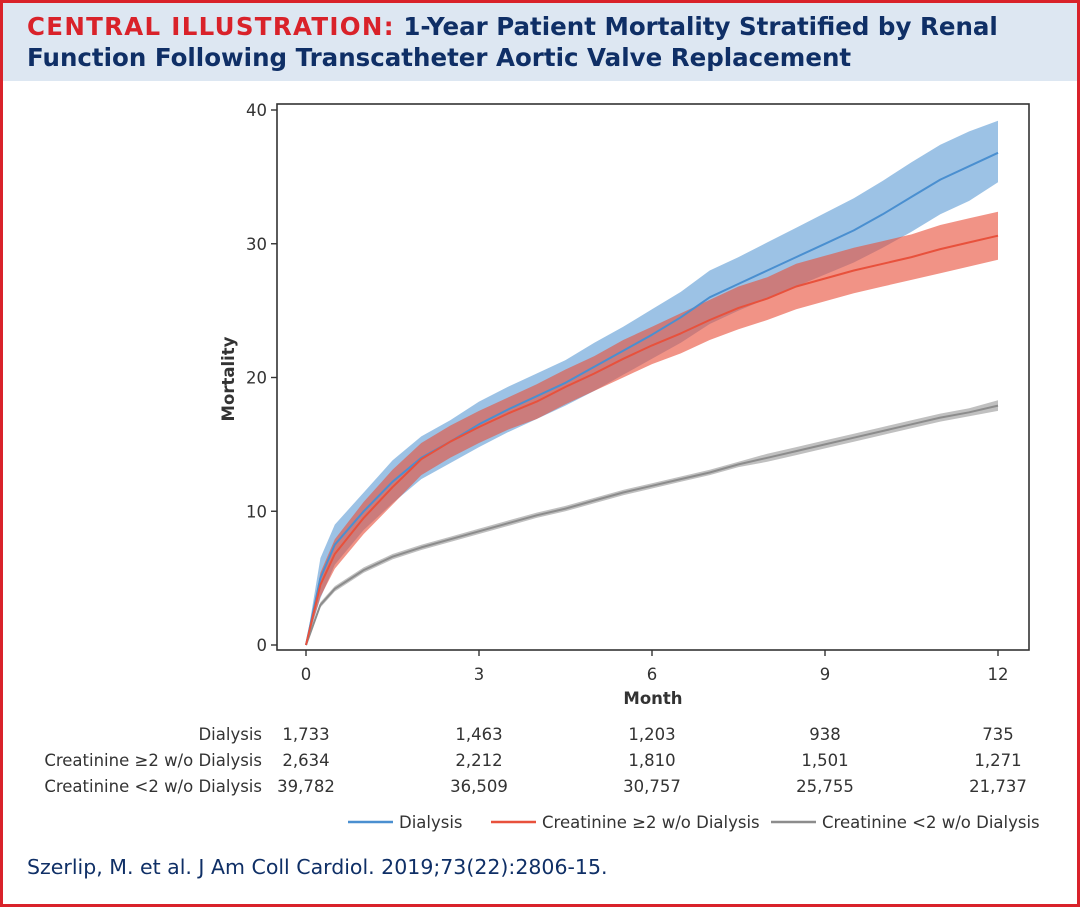 The width and height of the screenshot is (1080, 907). Describe the element at coordinates (824, 760) in the screenshot. I see `risk-cell: 1,501` at that location.